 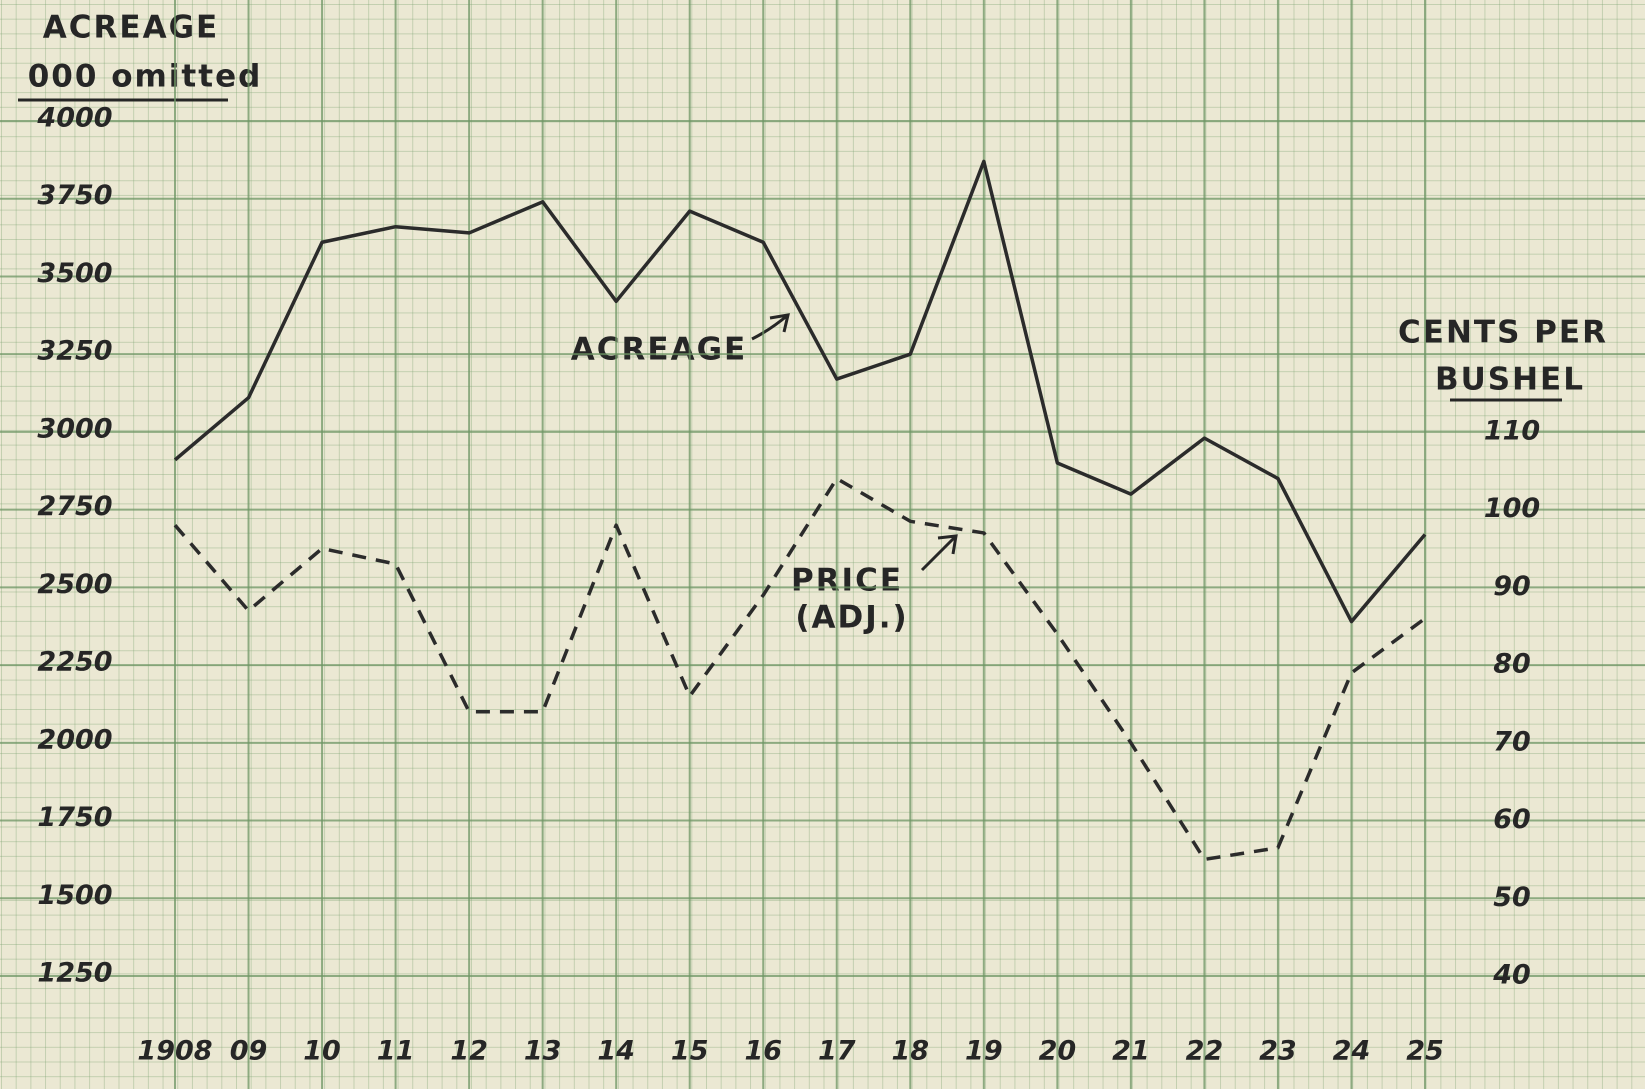 I want to click on y-tick-label: 3250, so click(x=74, y=351).